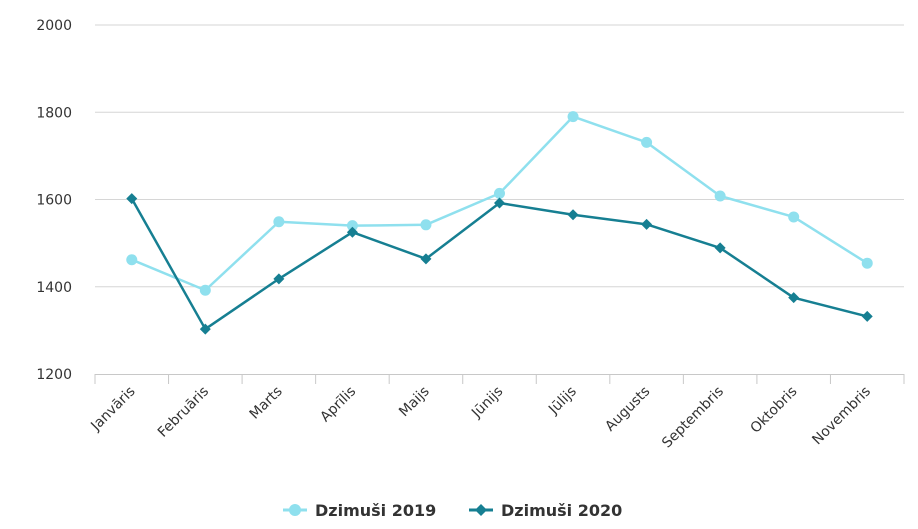 Image resolution: width=918 pixels, height=529 pixels. What do you see at coordinates (112, 409) in the screenshot?
I see `x-tick-label: Janvāris` at bounding box center [112, 409].